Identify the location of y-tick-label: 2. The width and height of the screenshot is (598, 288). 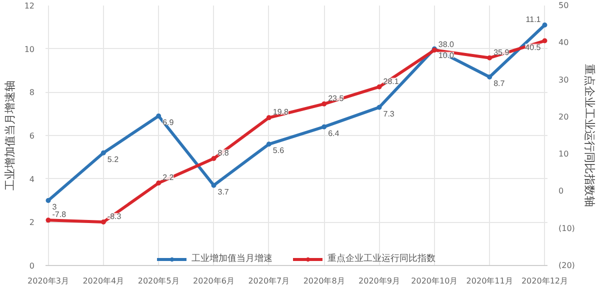
(32, 223).